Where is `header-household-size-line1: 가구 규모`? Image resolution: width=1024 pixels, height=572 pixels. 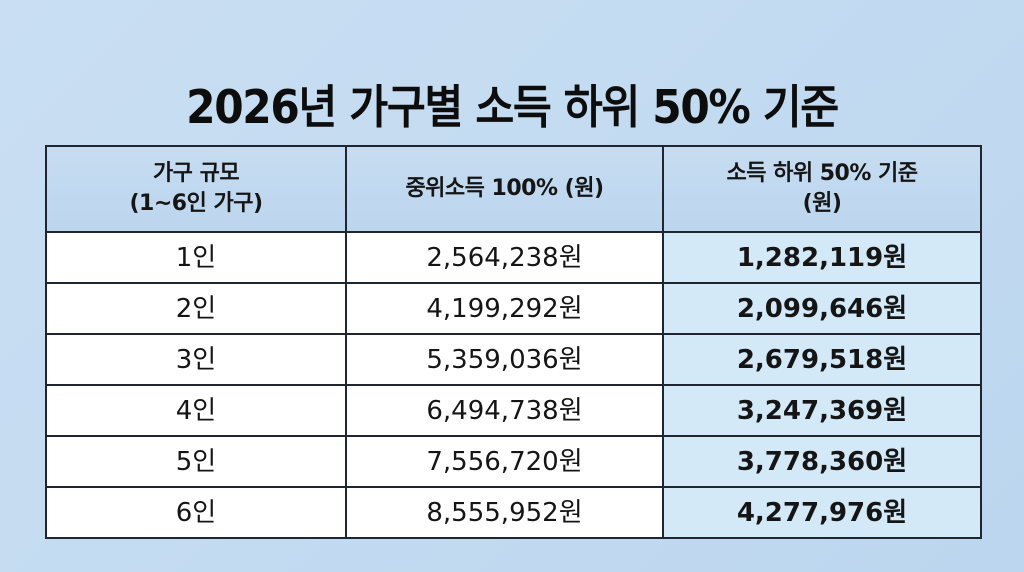 header-household-size-line1: 가구 규모 is located at coordinates (196, 173).